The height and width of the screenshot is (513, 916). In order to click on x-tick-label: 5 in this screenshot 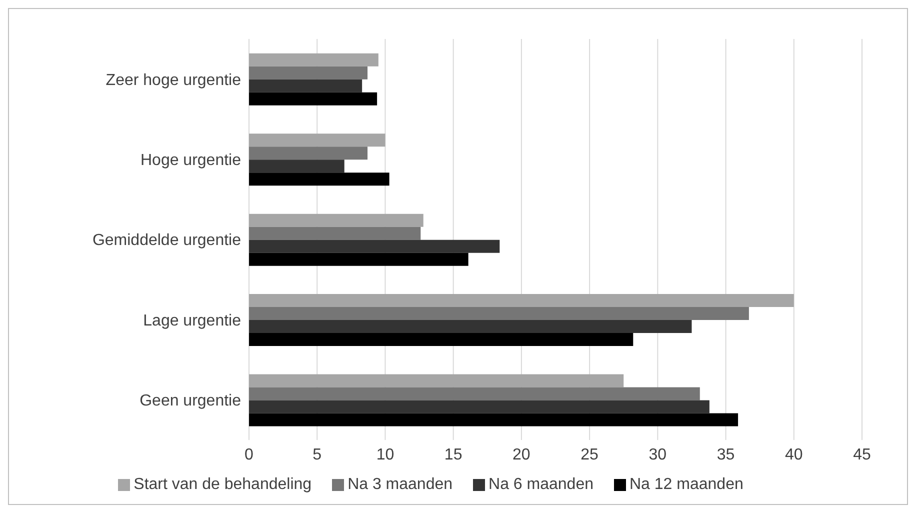, I will do `click(317, 455)`.